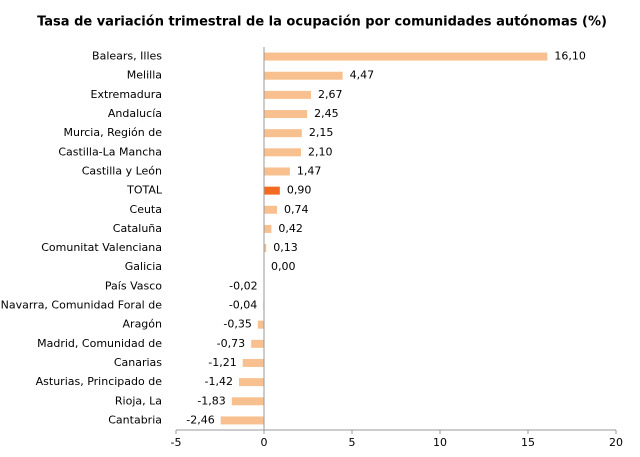 Image resolution: width=640 pixels, height=457 pixels. What do you see at coordinates (138, 362) in the screenshot?
I see `y-tick-label: Canarias` at bounding box center [138, 362].